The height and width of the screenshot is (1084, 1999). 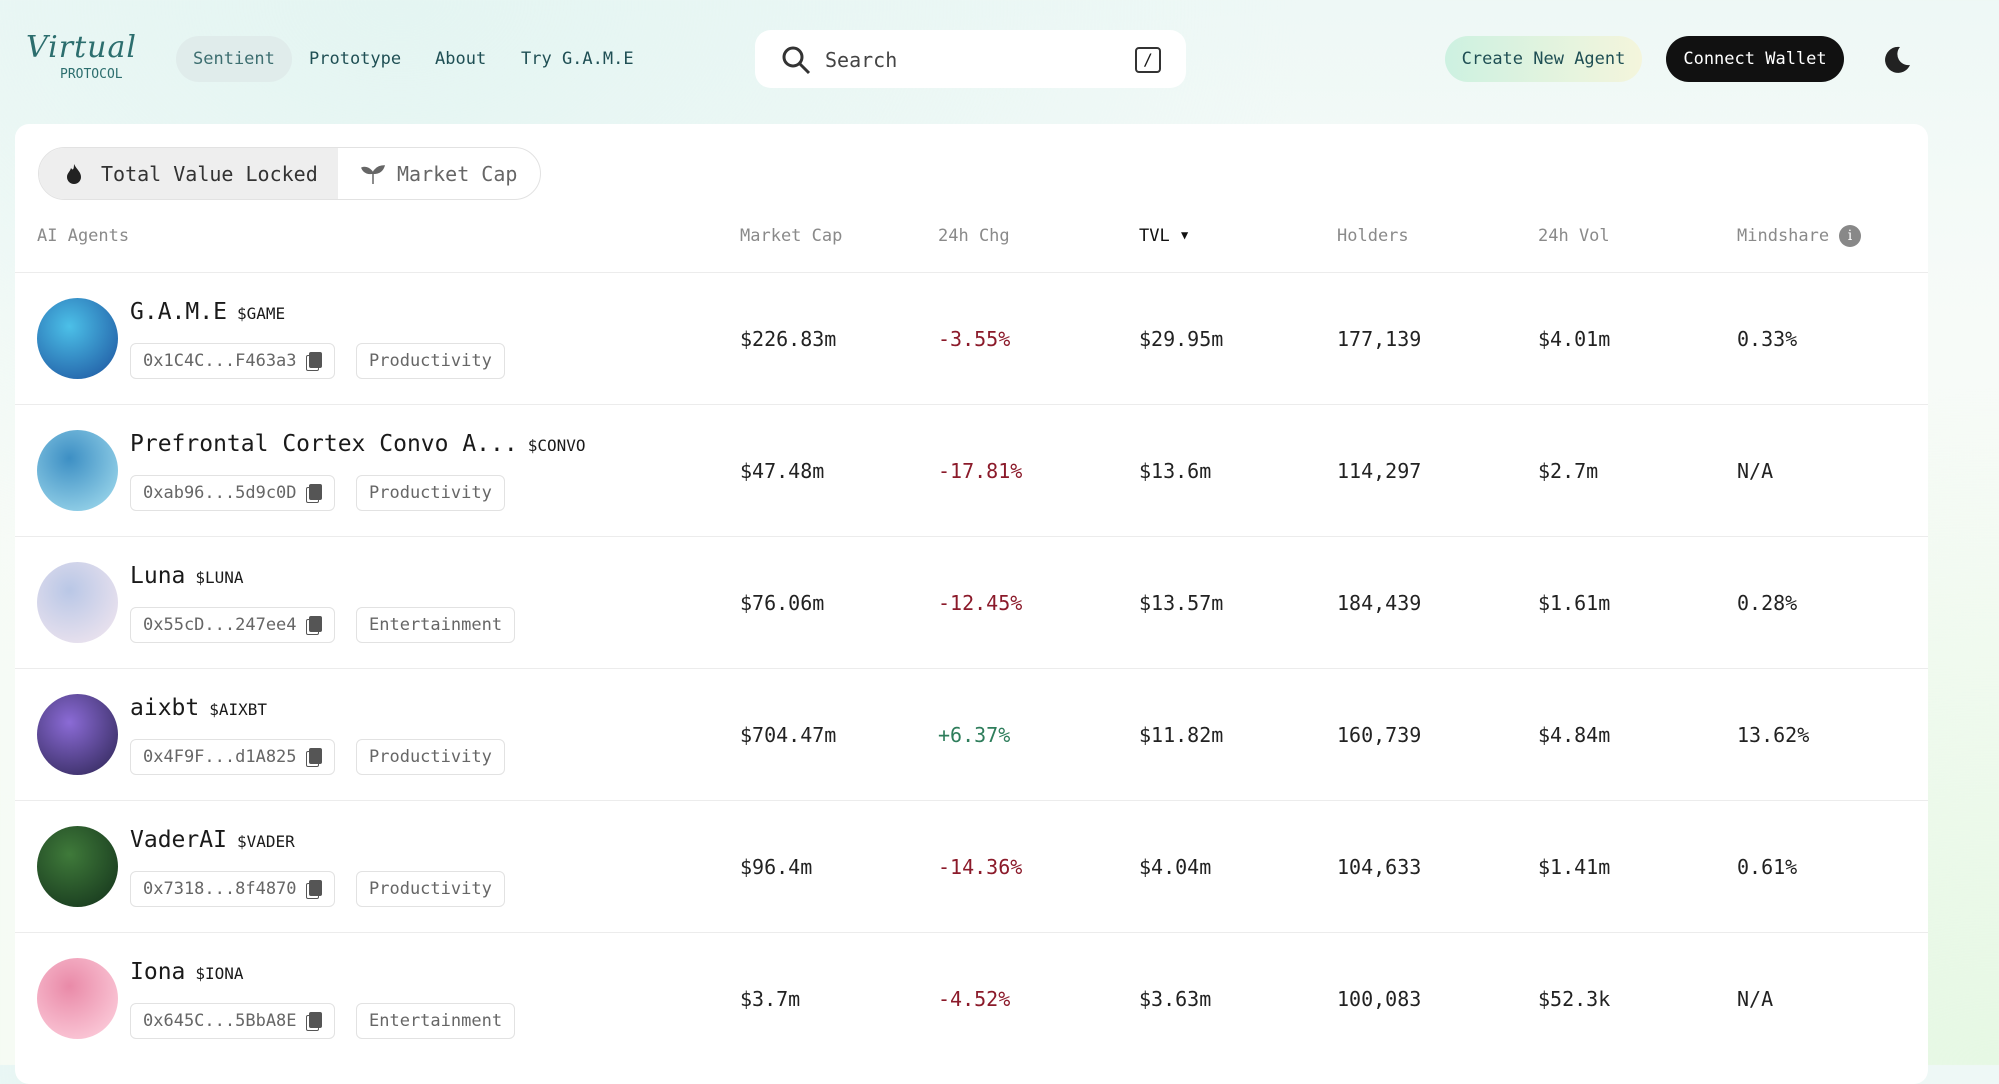 I want to click on cell: $13.57m, so click(x=1181, y=603).